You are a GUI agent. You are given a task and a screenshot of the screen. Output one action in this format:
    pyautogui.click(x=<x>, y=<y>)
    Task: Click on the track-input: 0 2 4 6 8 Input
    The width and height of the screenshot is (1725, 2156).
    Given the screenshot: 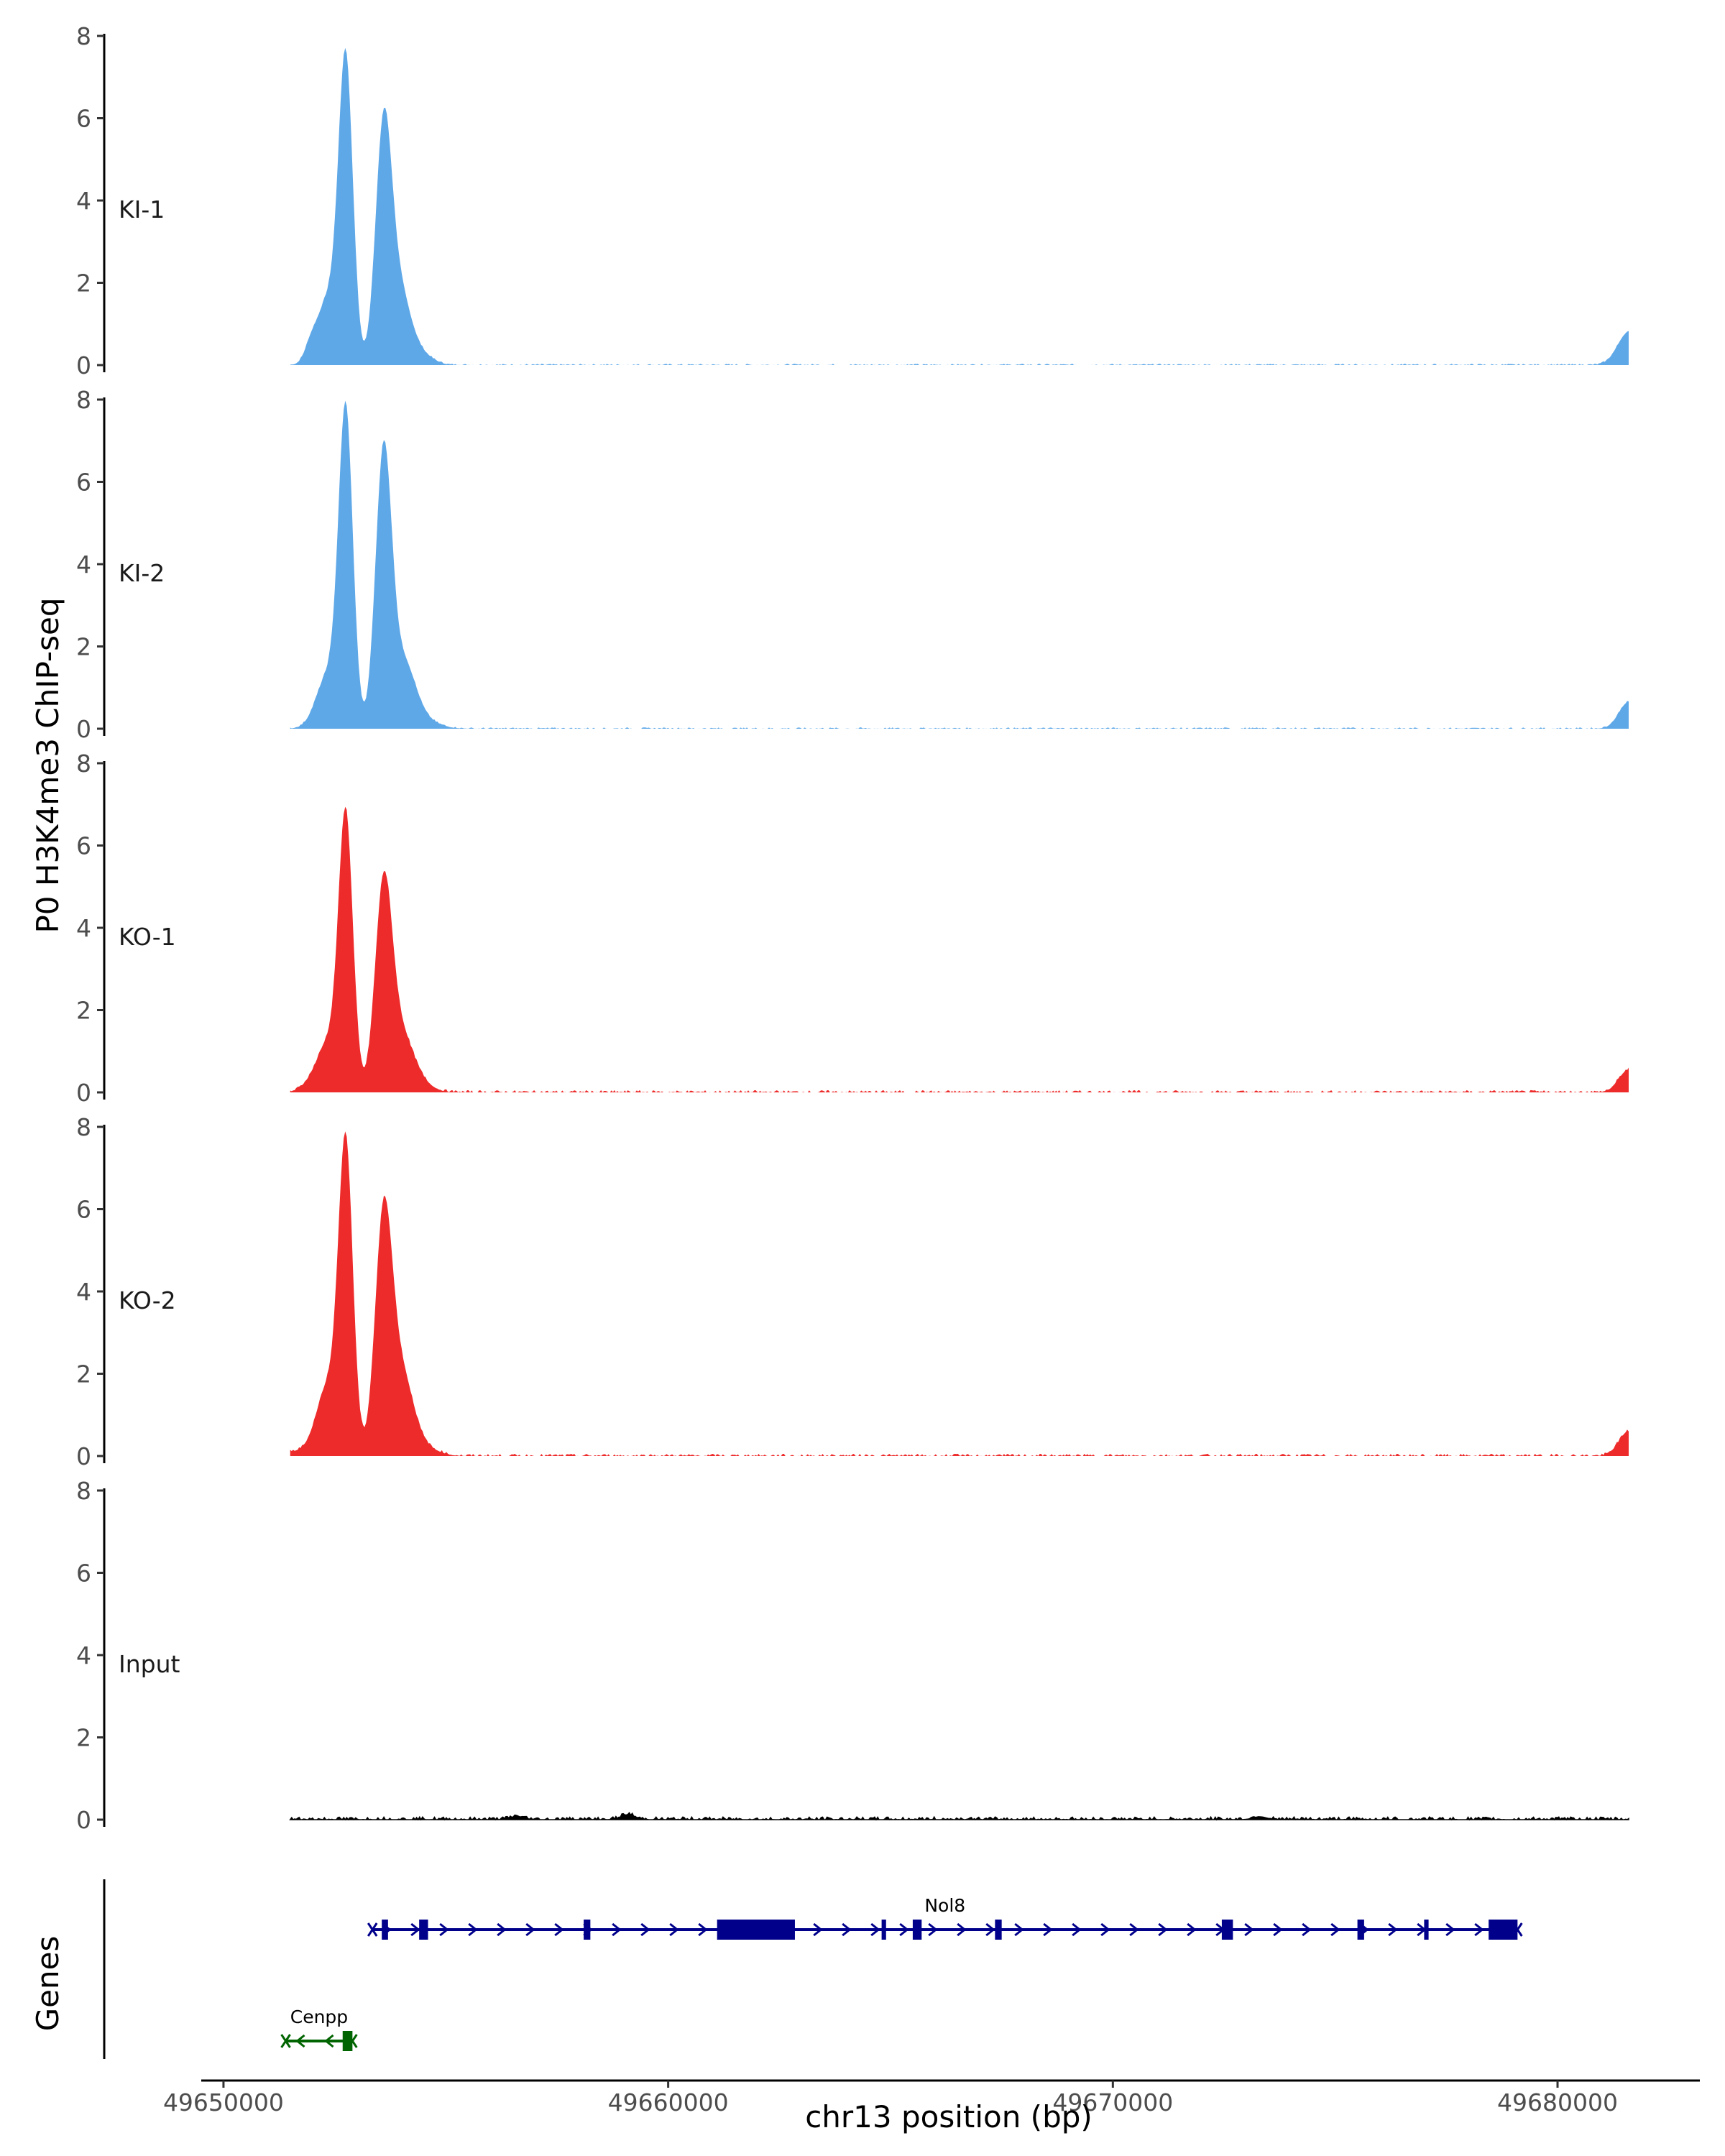 What is the action you would take?
    pyautogui.click(x=852, y=1655)
    